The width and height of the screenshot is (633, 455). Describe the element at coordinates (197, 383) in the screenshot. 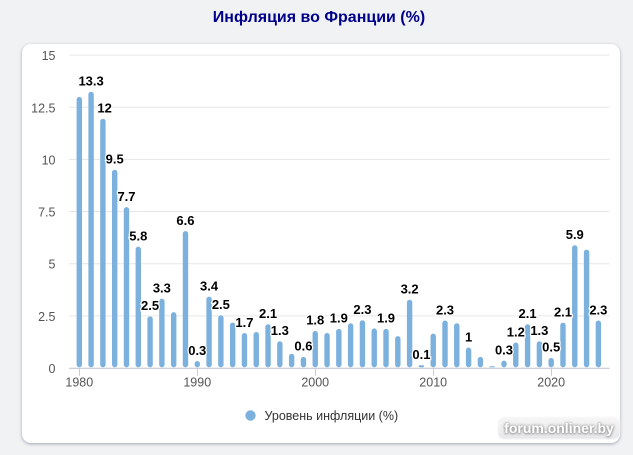

I see `svg-text: 1990` at that location.